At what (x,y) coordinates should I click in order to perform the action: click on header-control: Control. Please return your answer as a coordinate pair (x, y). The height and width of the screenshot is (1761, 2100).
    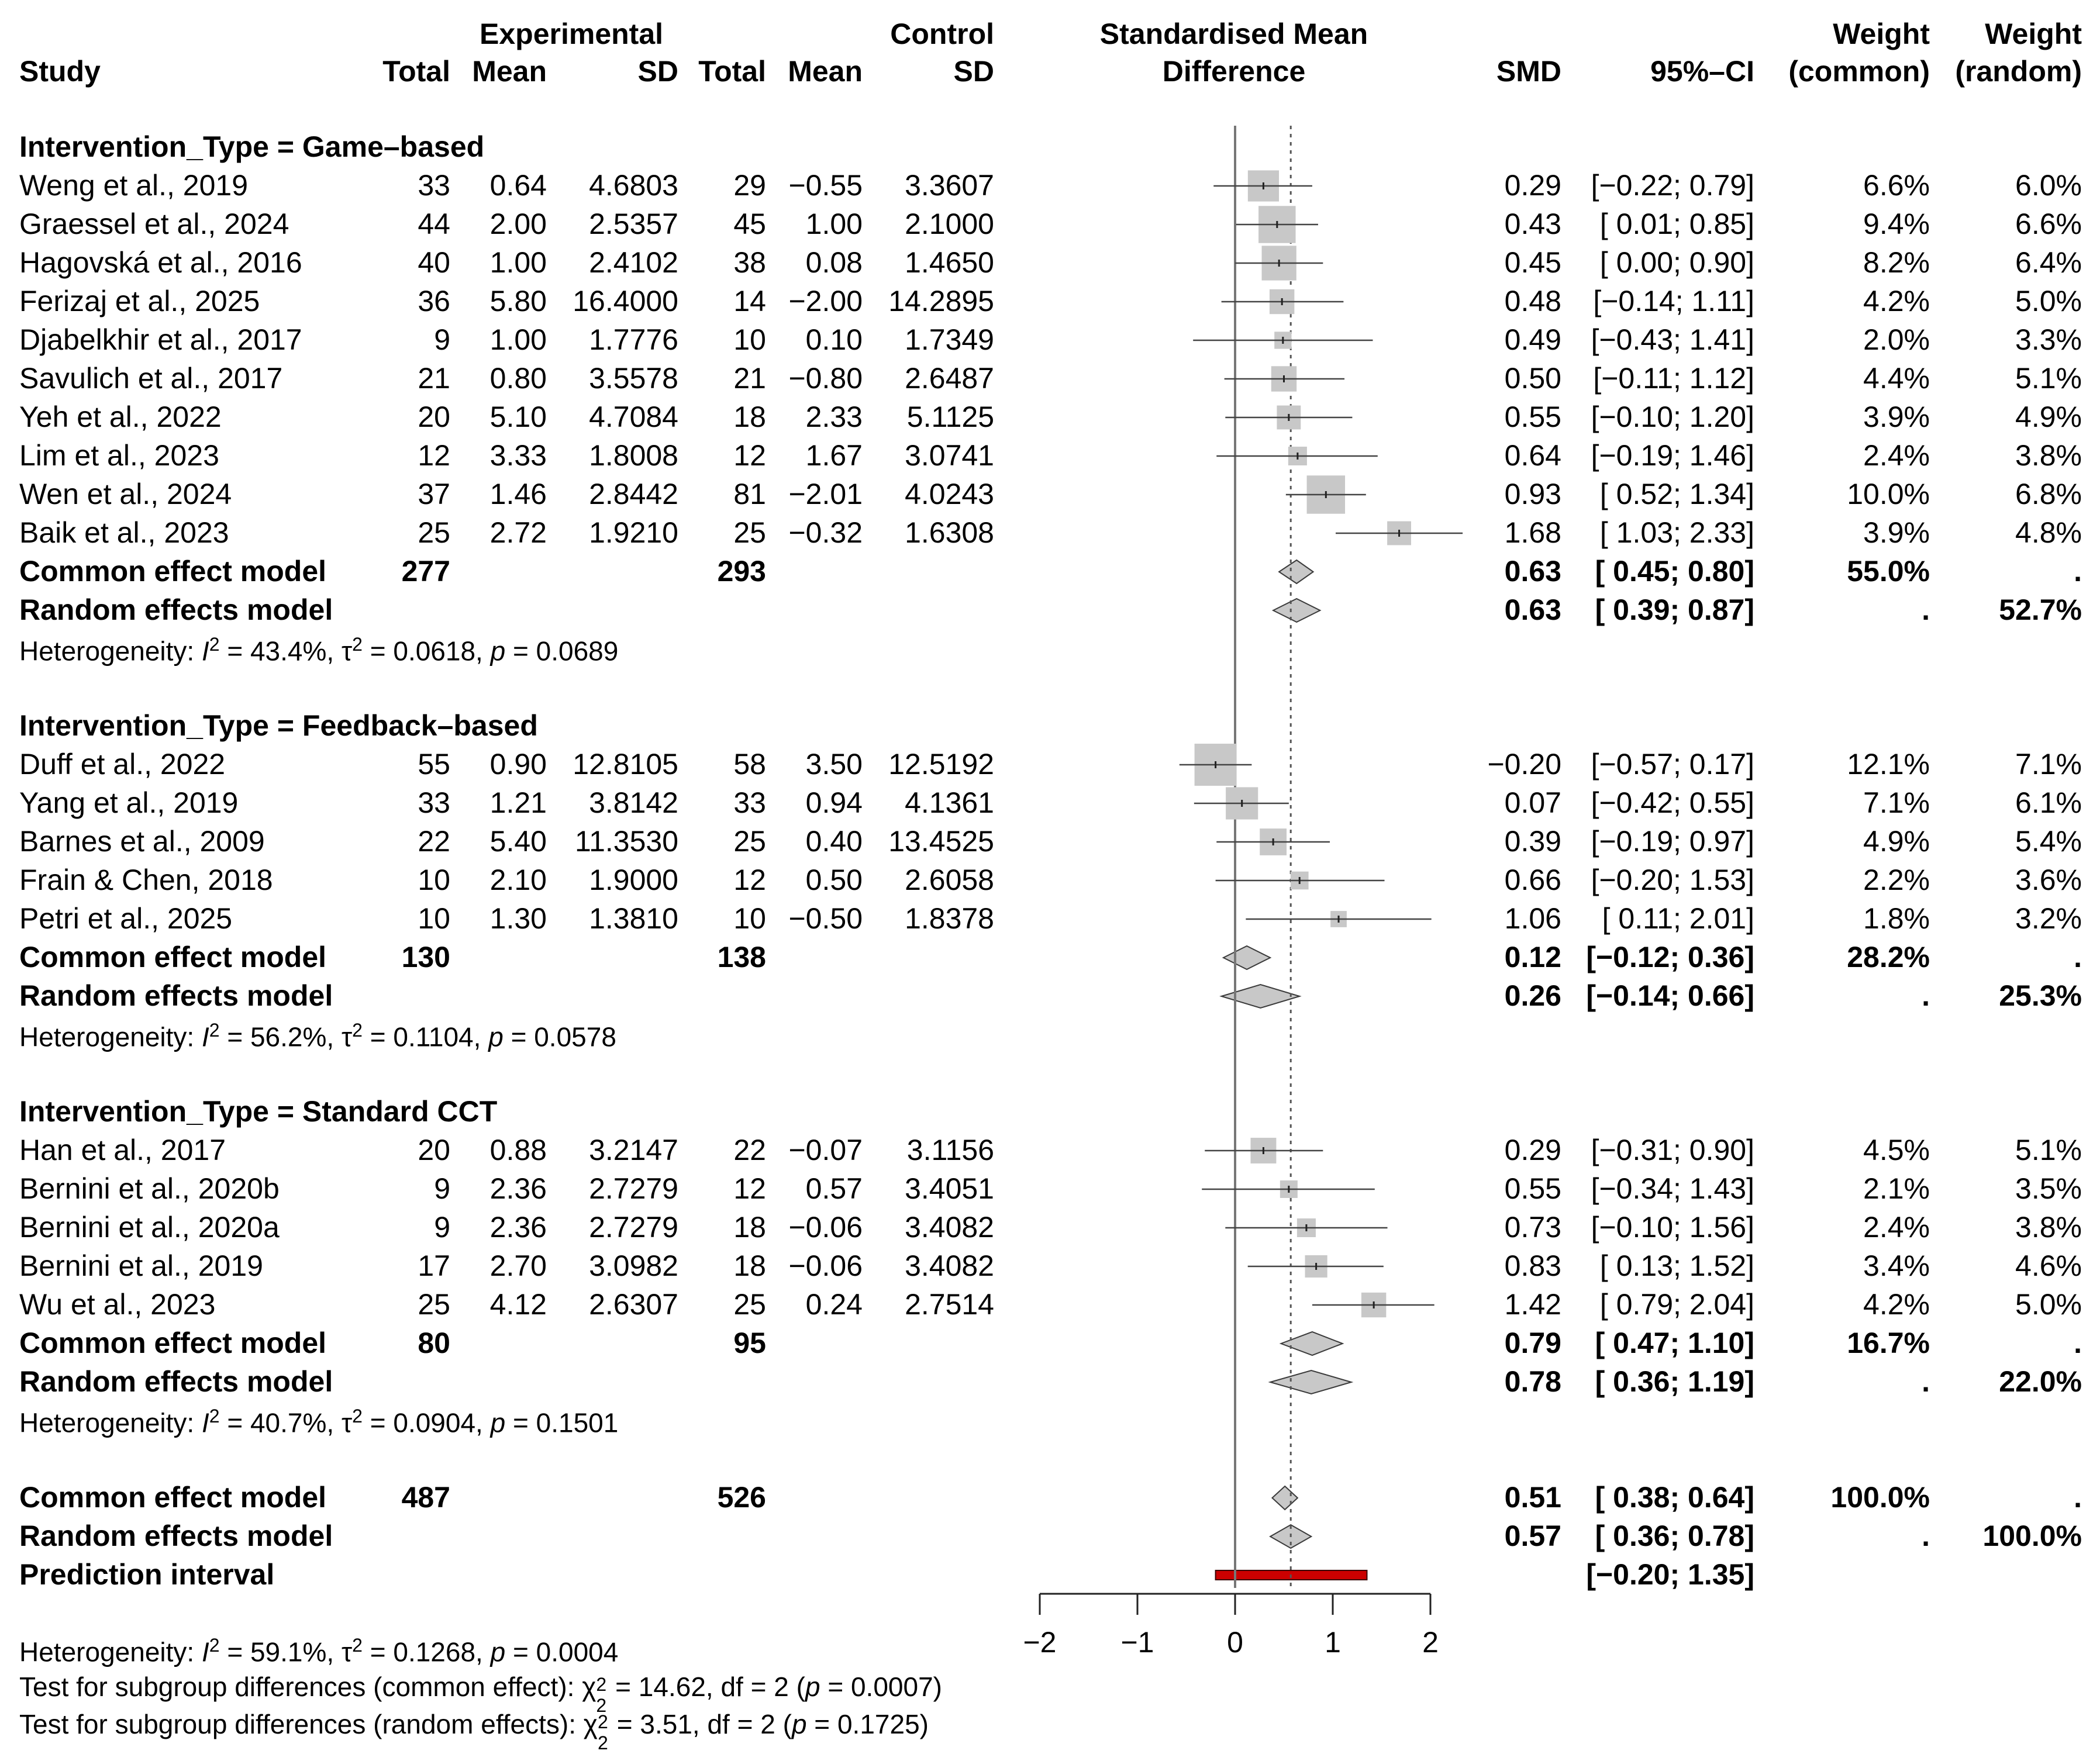
    Looking at the image, I should click on (942, 34).